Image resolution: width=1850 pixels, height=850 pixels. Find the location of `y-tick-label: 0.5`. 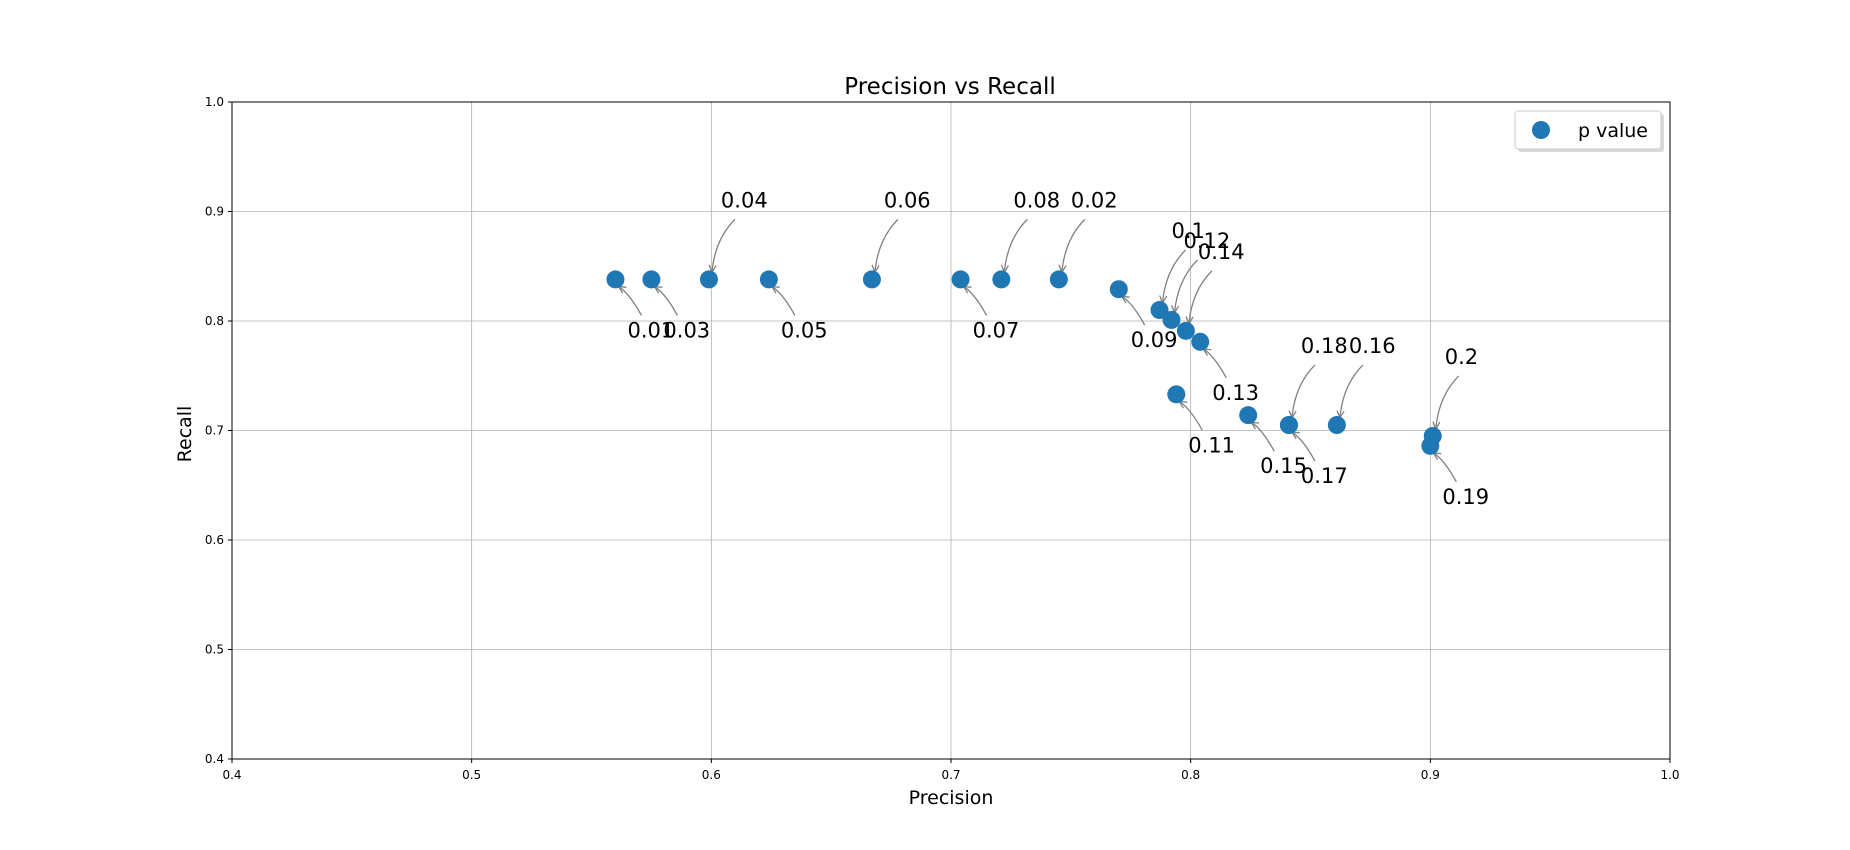

y-tick-label: 0.5 is located at coordinates (214, 650).